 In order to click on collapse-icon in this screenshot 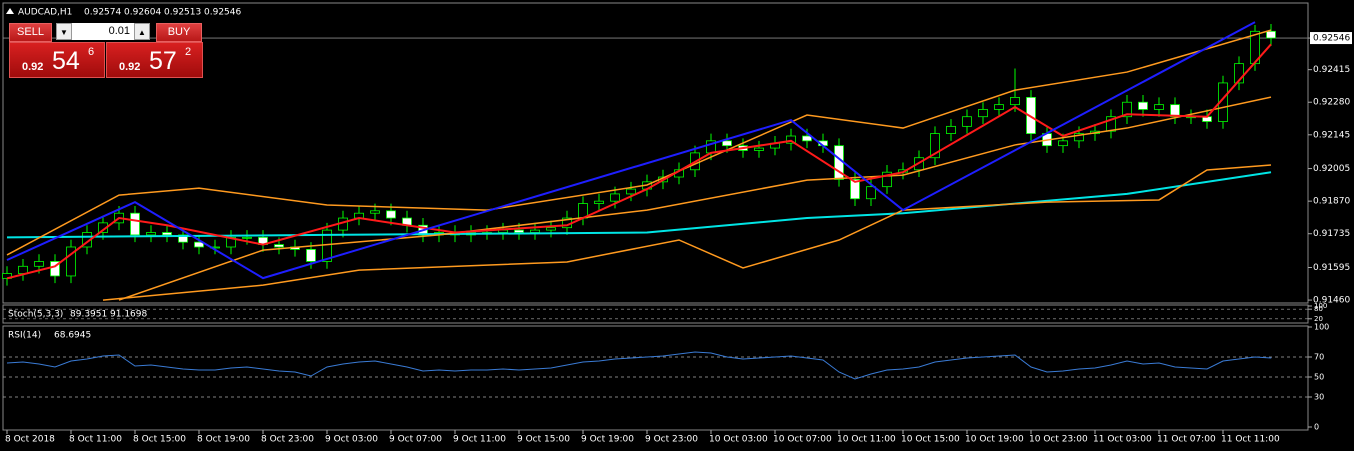, I will do `click(10, 11)`.